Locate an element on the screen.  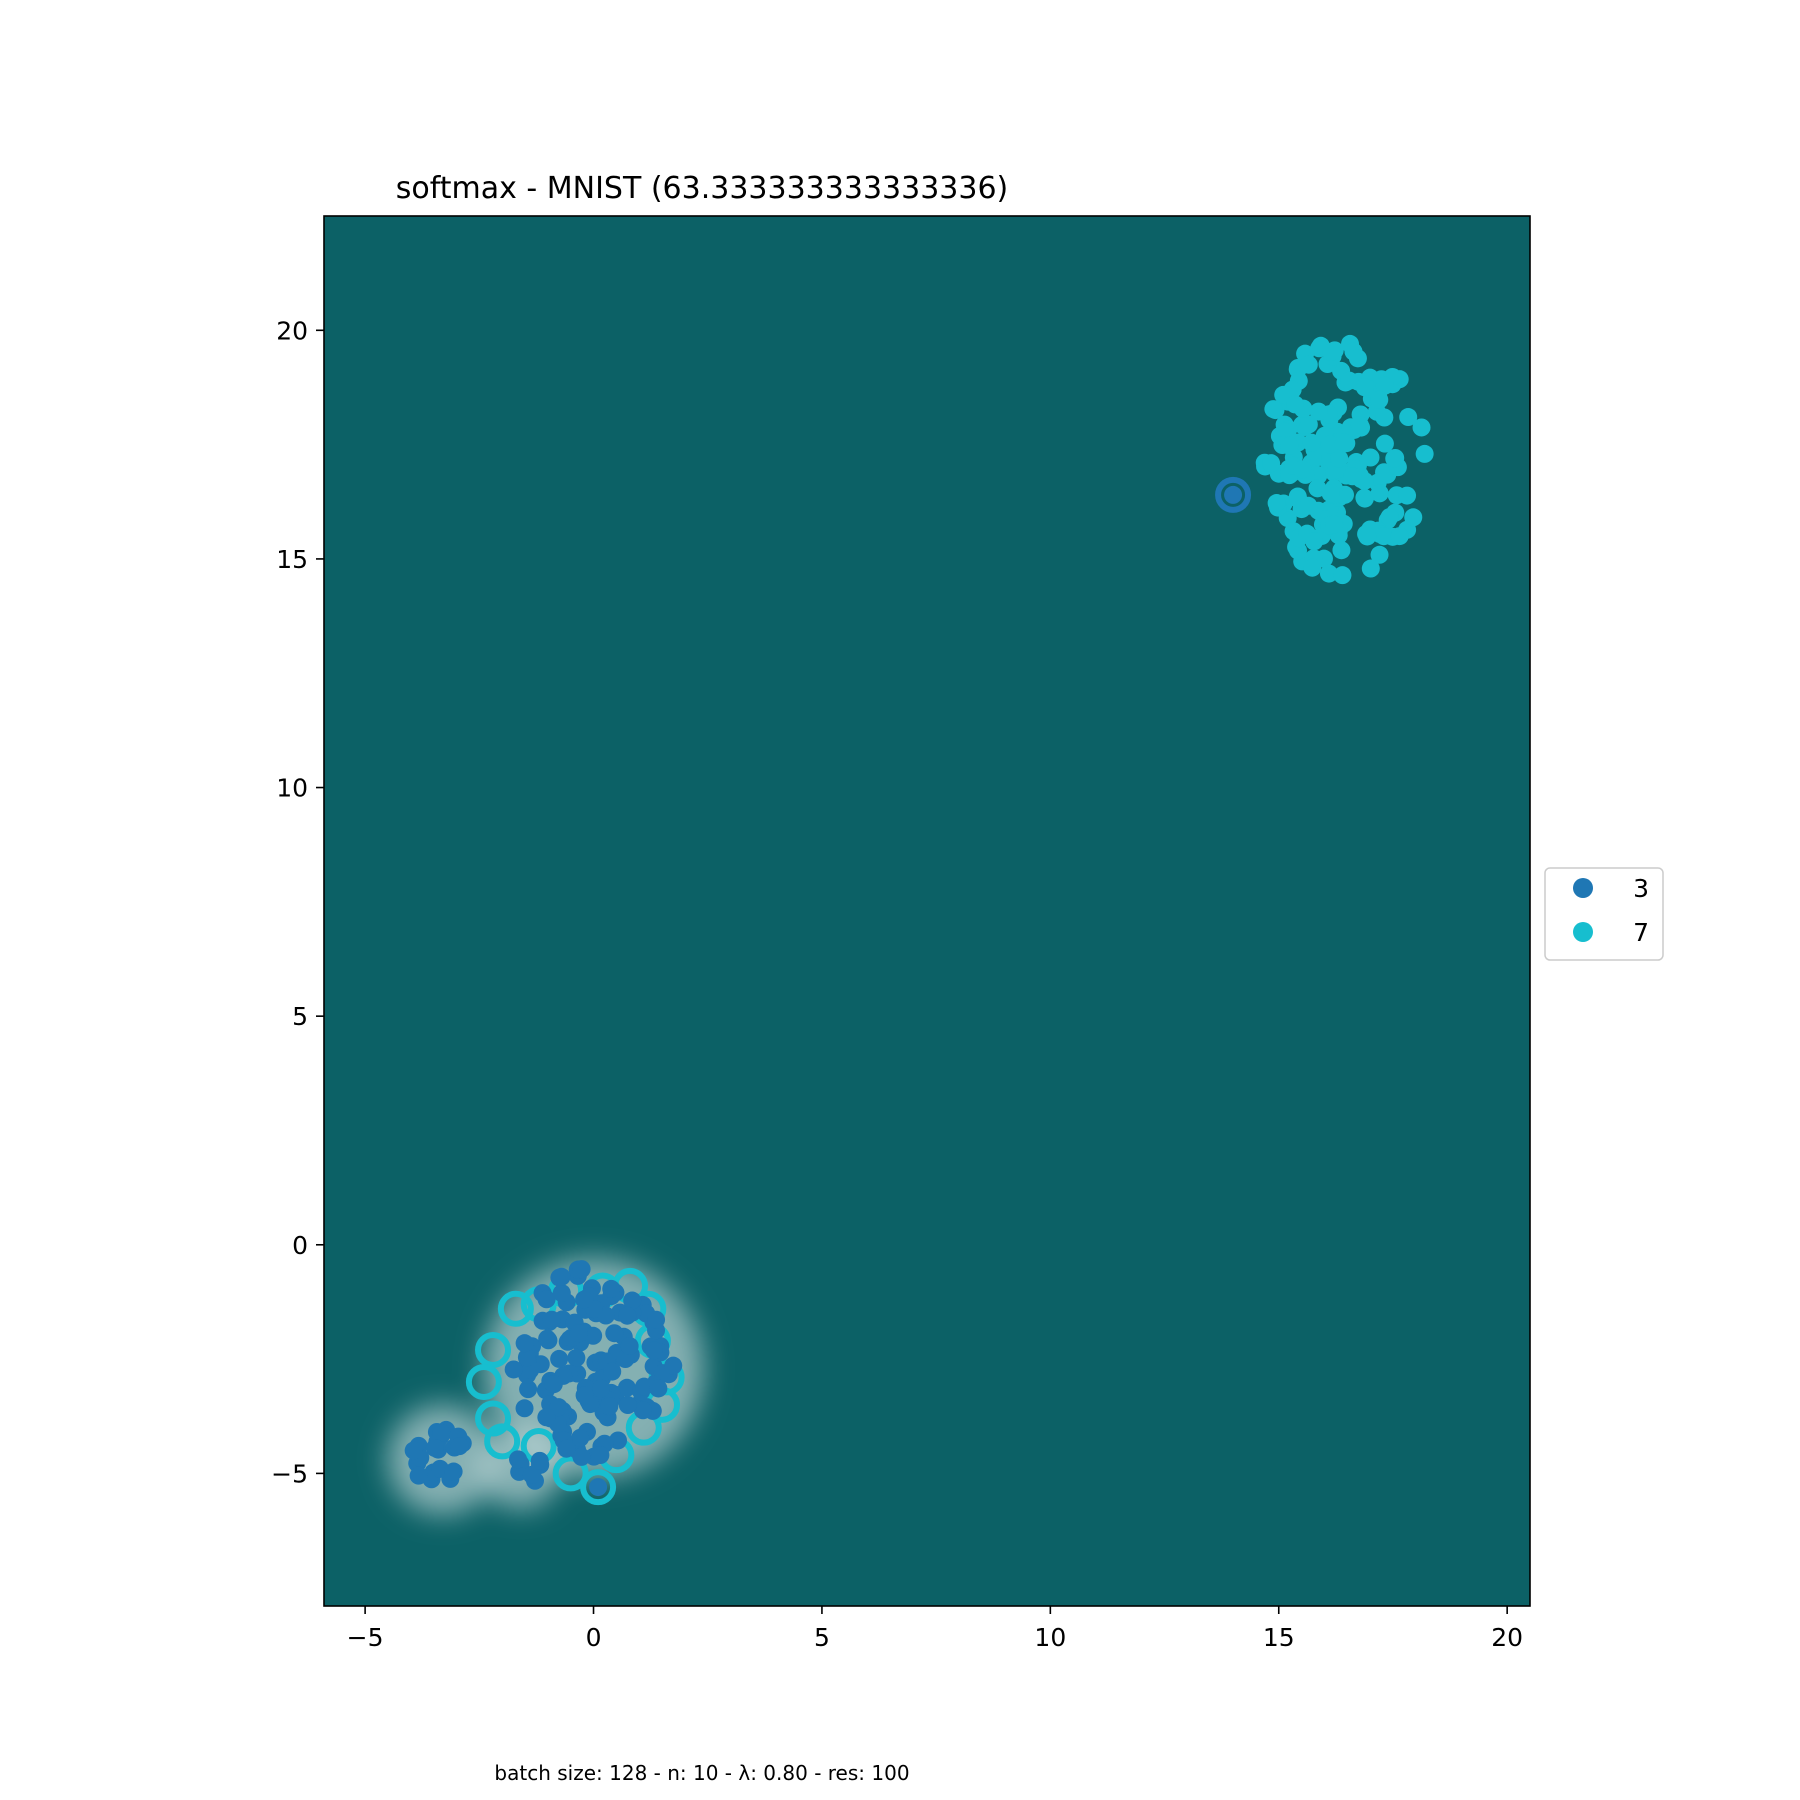
y-tick-label: 15 is located at coordinates (292, 559).